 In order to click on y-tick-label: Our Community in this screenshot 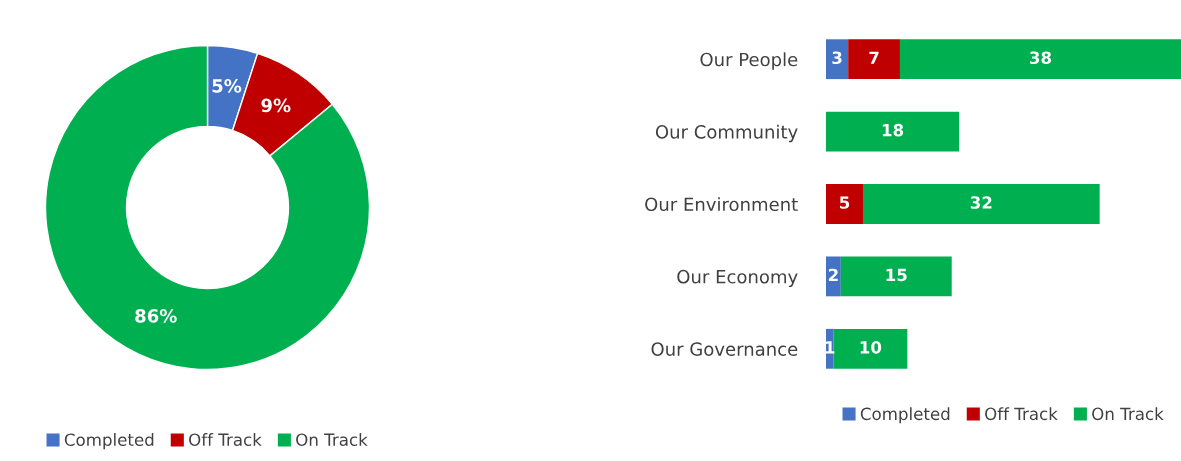, I will do `click(726, 133)`.